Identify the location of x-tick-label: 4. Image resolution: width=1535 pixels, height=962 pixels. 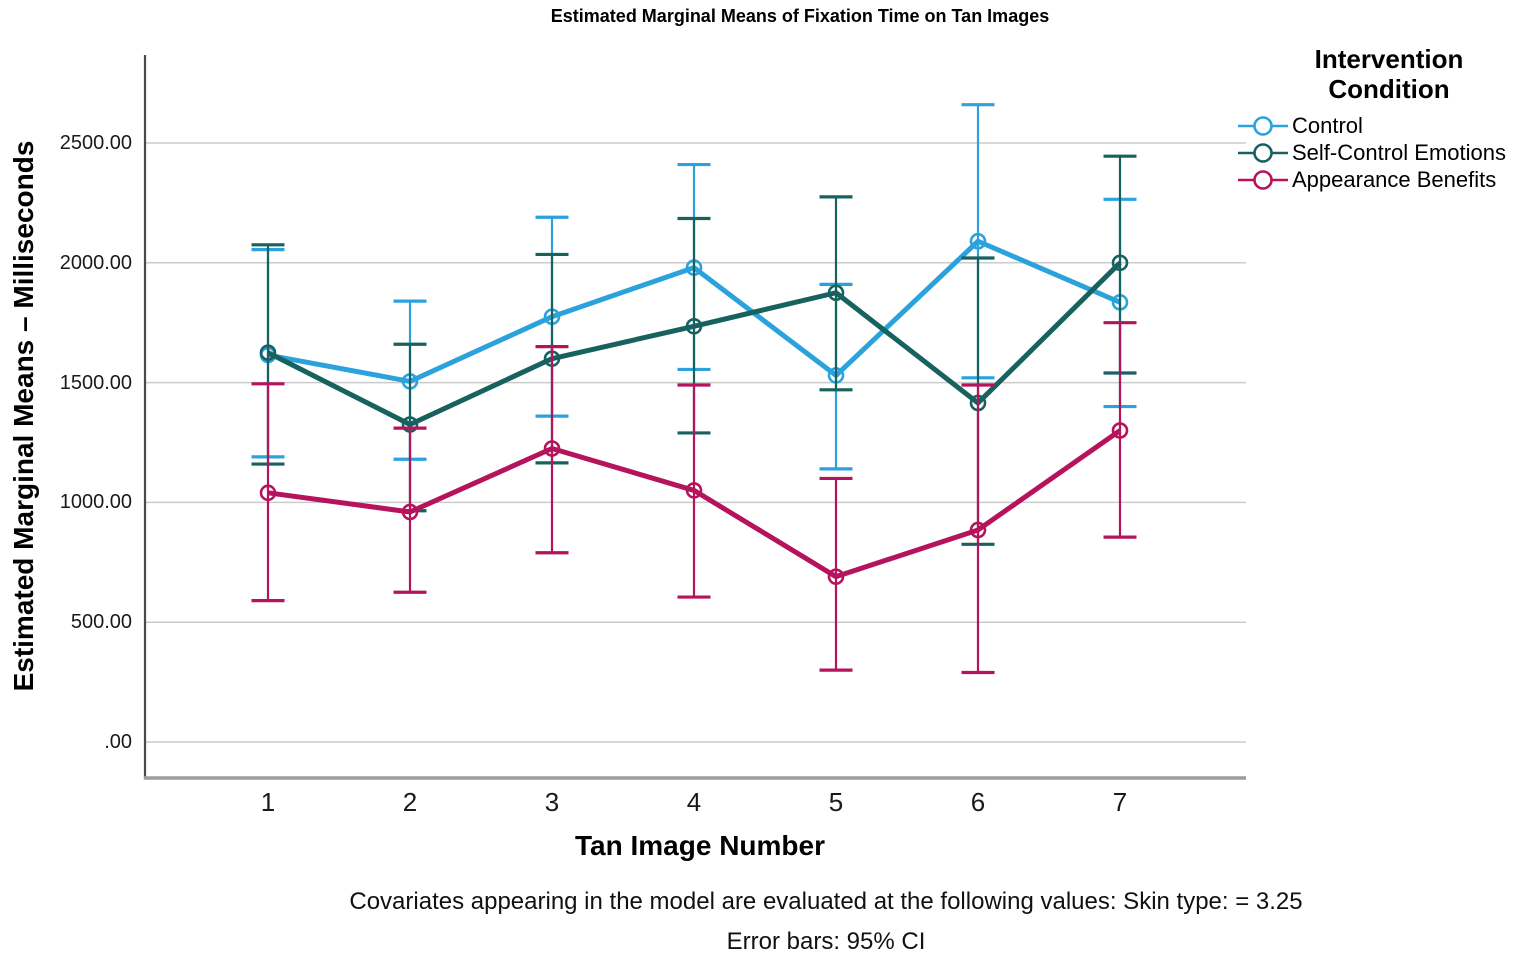
(694, 802).